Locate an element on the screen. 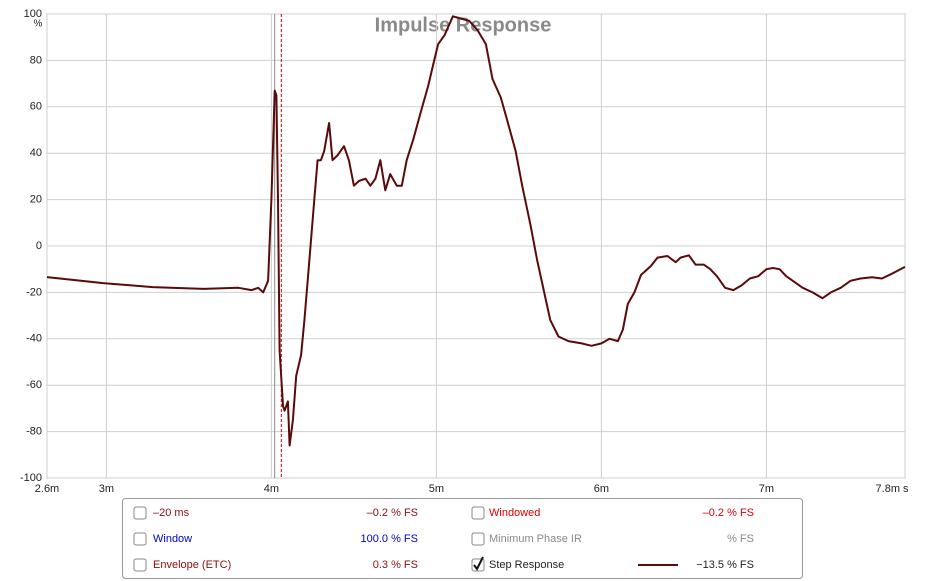 The height and width of the screenshot is (581, 926). control-value: 0.3 % FS is located at coordinates (395, 565).